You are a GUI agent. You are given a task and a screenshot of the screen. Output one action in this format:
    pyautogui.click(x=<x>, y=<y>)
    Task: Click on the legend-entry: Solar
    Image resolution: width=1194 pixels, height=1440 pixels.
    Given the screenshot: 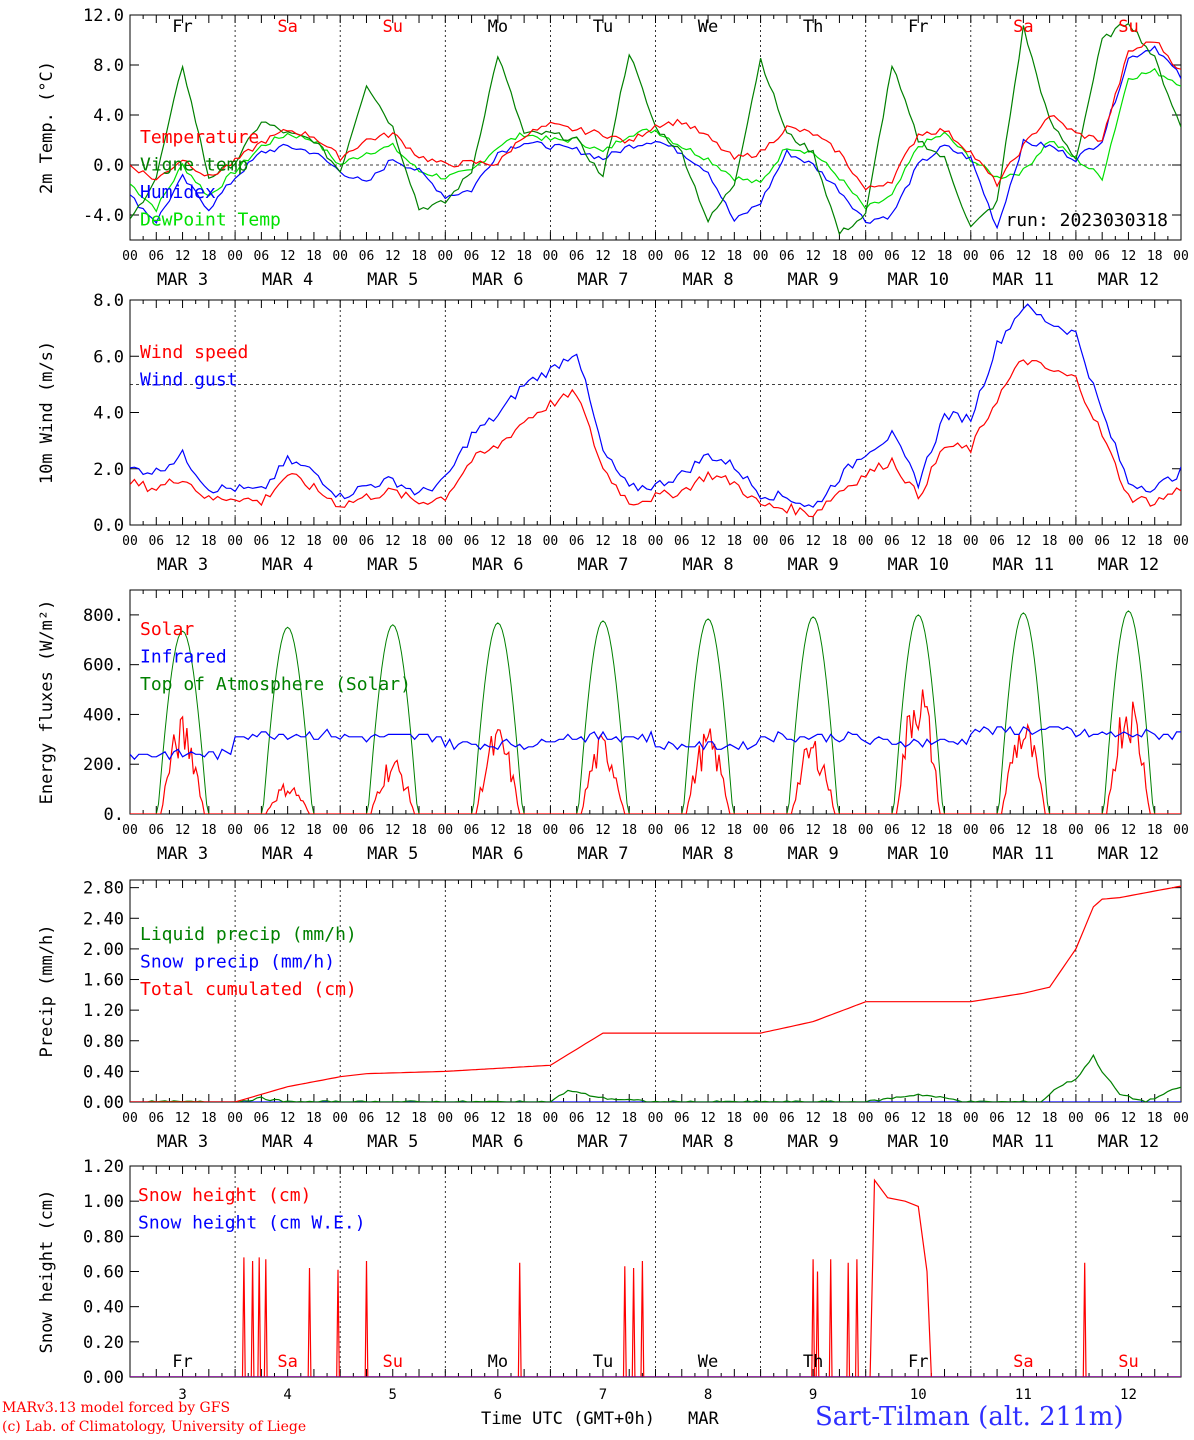 What is the action you would take?
    pyautogui.click(x=167, y=629)
    